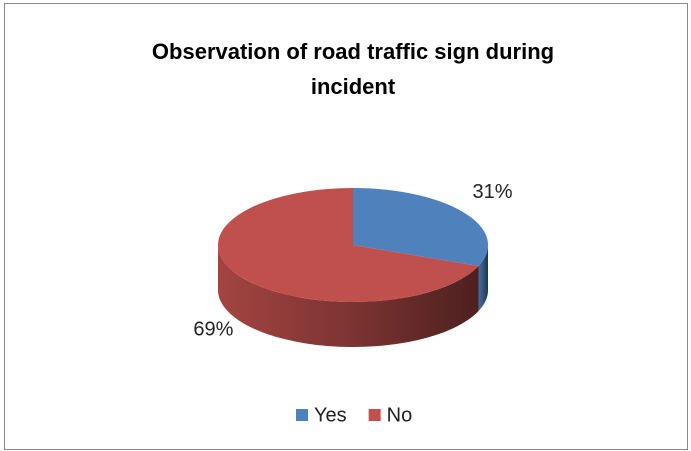 Image resolution: width=691 pixels, height=451 pixels. What do you see at coordinates (493, 192) in the screenshot?
I see `data-label: 31%` at bounding box center [493, 192].